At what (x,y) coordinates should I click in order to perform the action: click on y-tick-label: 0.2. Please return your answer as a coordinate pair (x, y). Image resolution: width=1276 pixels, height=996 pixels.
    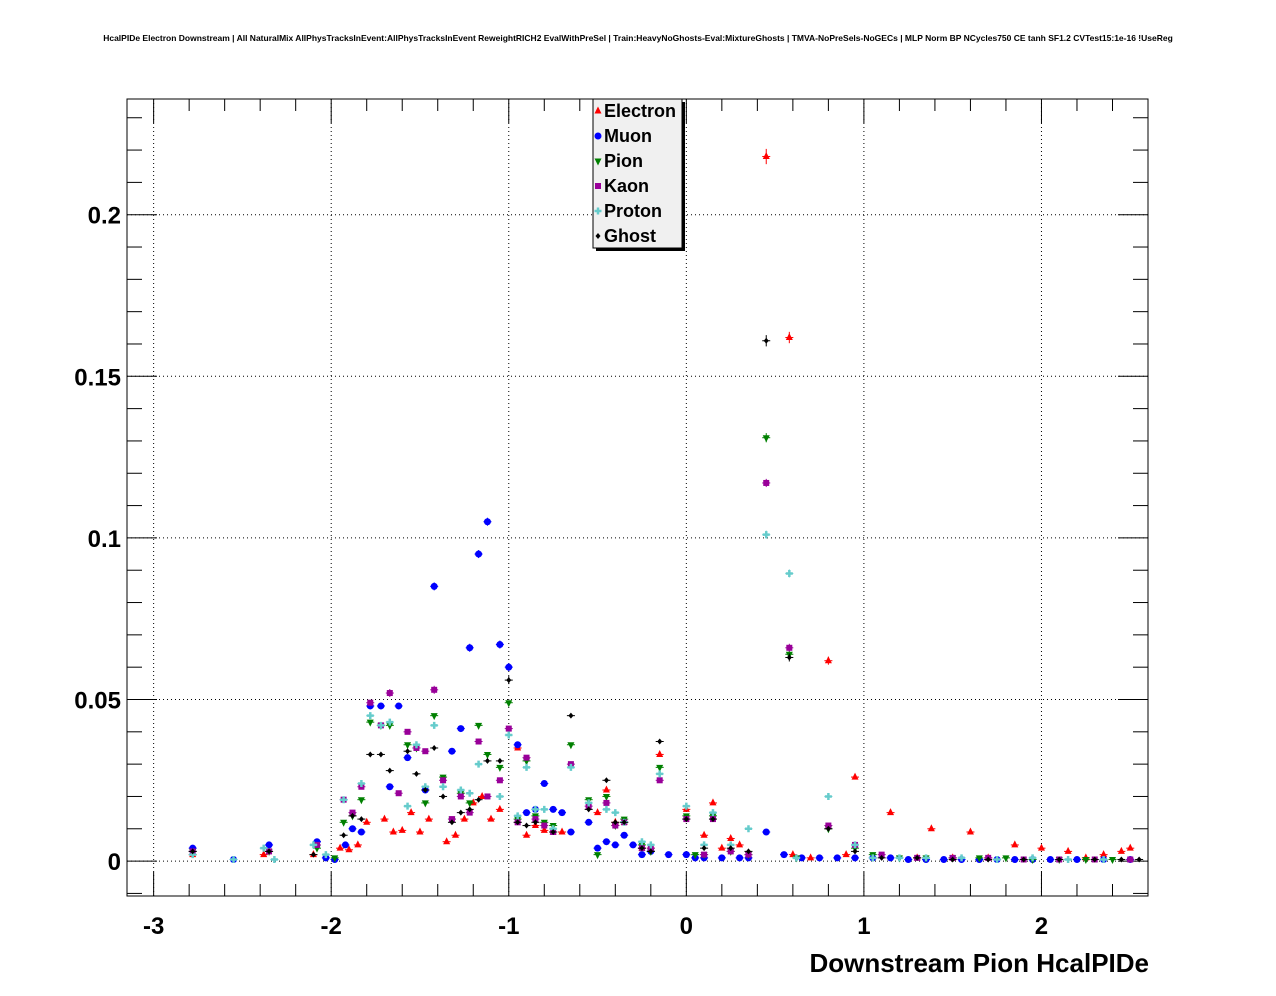
    Looking at the image, I should click on (104, 216).